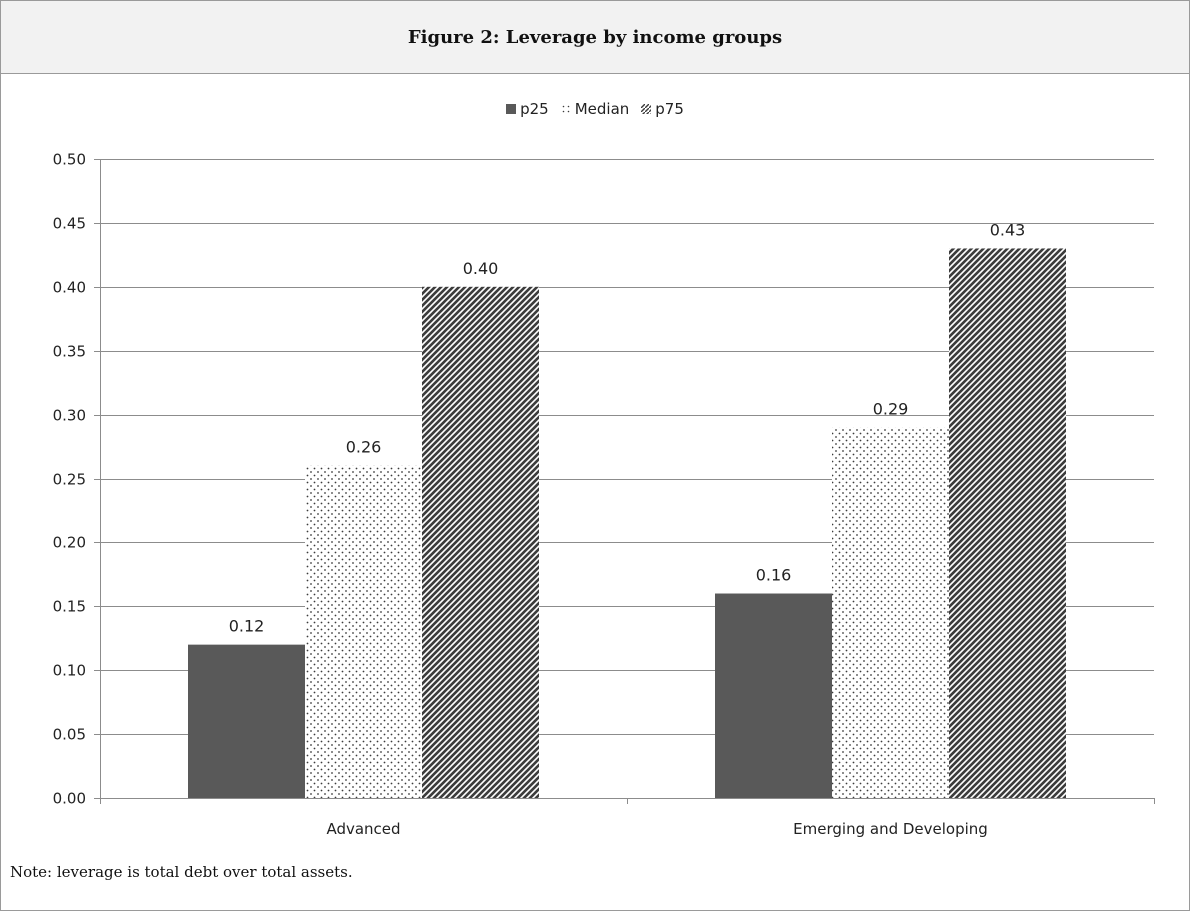 Image resolution: width=1190 pixels, height=911 pixels. What do you see at coordinates (69, 480) in the screenshot?
I see `y-tick-label: 0.25` at bounding box center [69, 480].